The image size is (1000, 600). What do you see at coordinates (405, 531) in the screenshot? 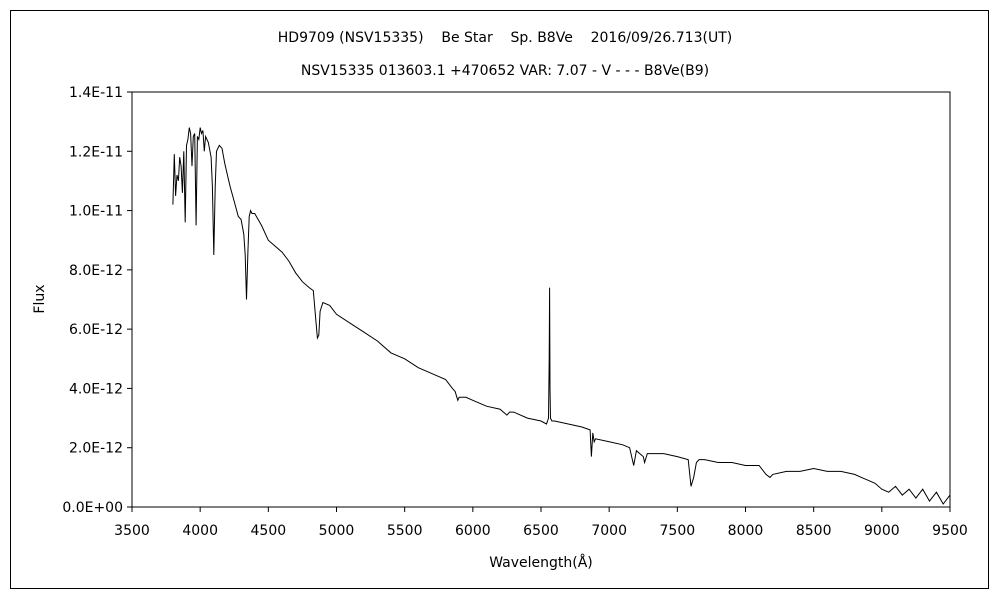
I see `x-tick-label: 5500` at bounding box center [405, 531].